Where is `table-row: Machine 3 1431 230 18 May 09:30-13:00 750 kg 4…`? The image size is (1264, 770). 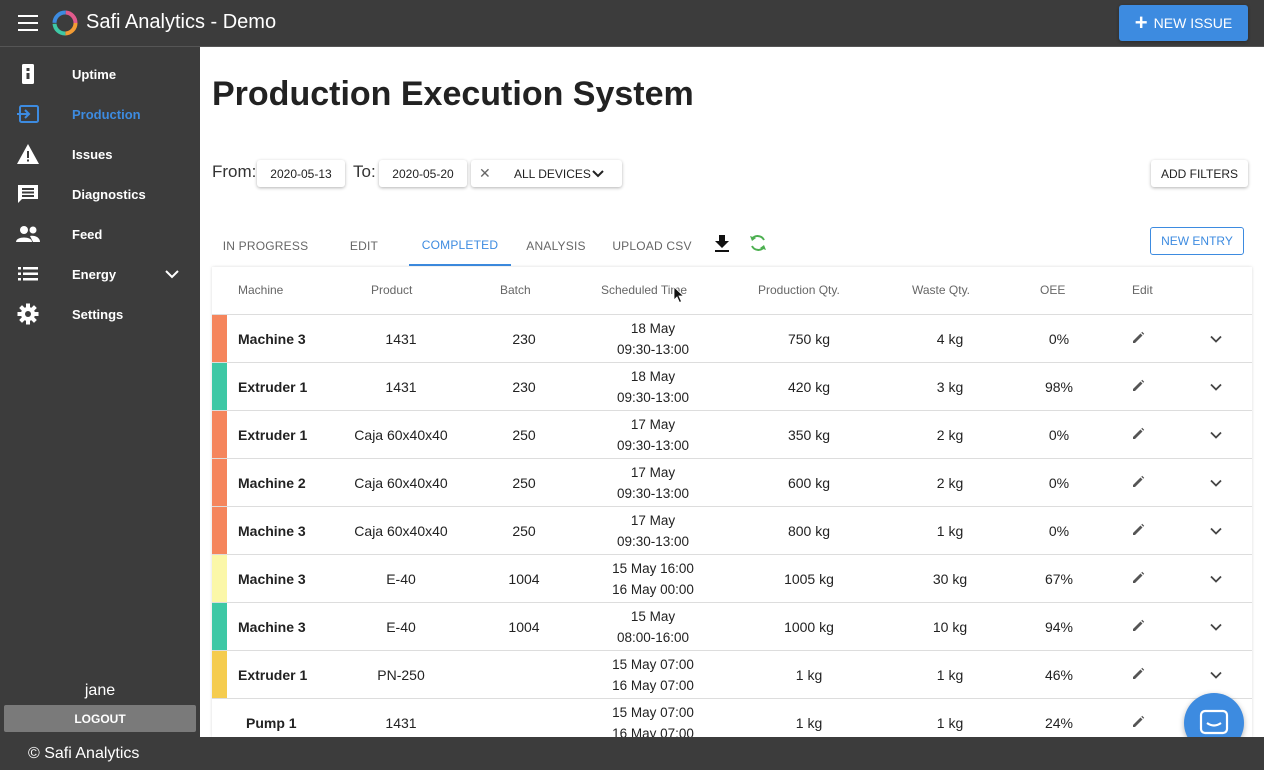
table-row: Machine 3 1431 230 18 May 09:30-13:00 750 kg 4… is located at coordinates (732, 339).